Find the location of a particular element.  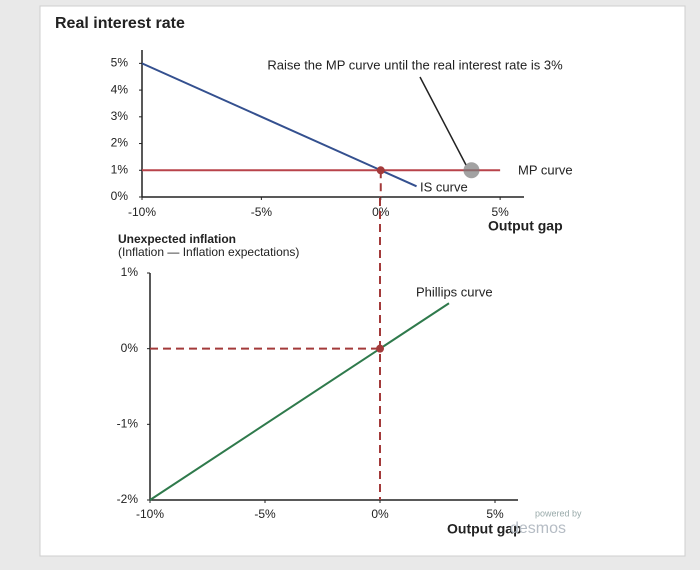

series-label: IS curve is located at coordinates (444, 186).